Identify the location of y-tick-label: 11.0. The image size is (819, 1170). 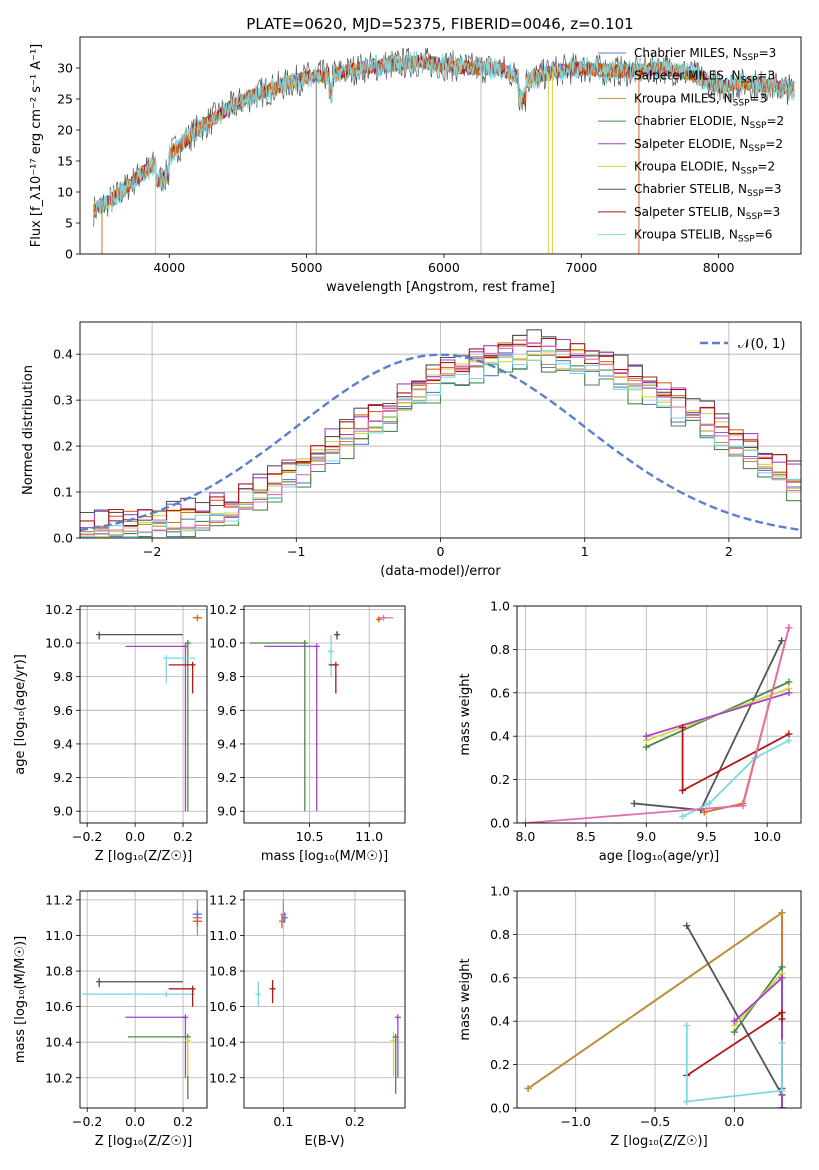
(223, 935).